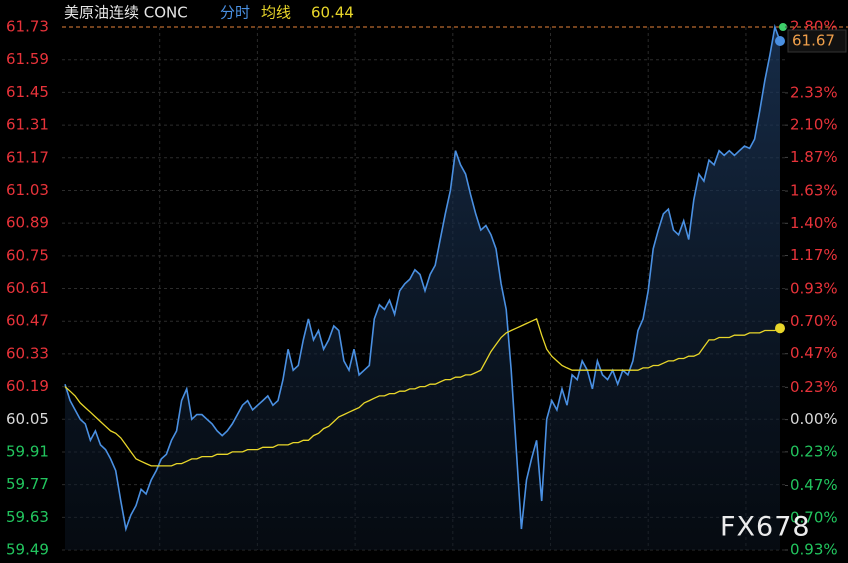  I want to click on y2-tick-label: 2.10%, so click(814, 125).